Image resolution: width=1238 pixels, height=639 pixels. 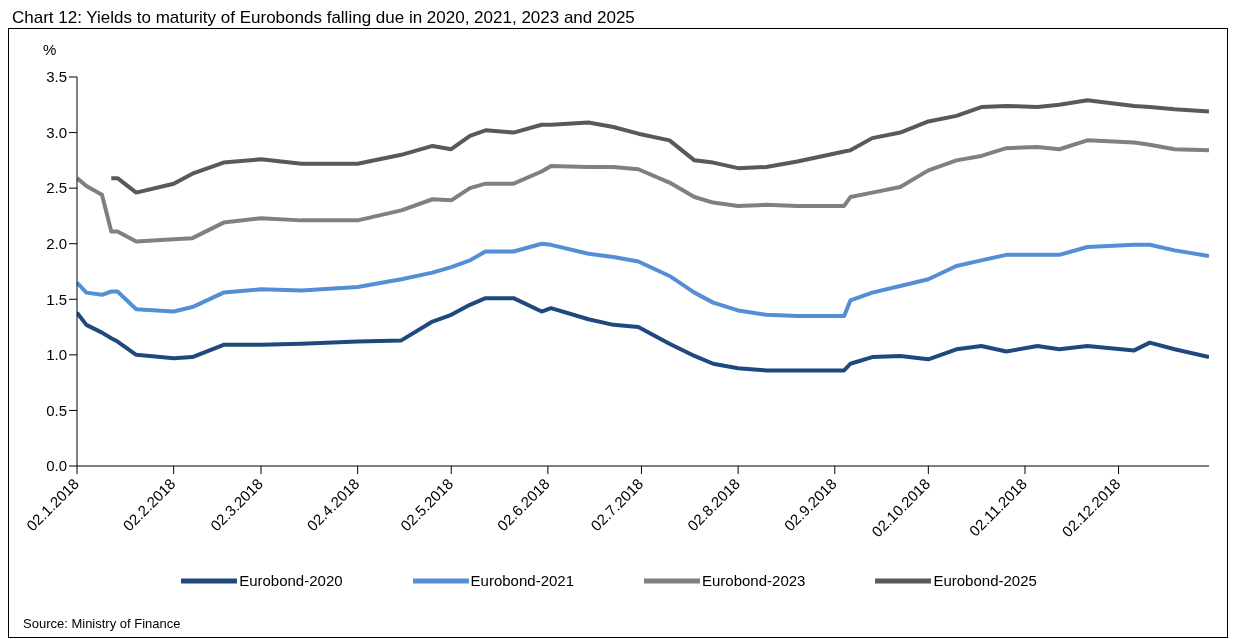 What do you see at coordinates (56, 77) in the screenshot?
I see `y-tick-label: 3.5` at bounding box center [56, 77].